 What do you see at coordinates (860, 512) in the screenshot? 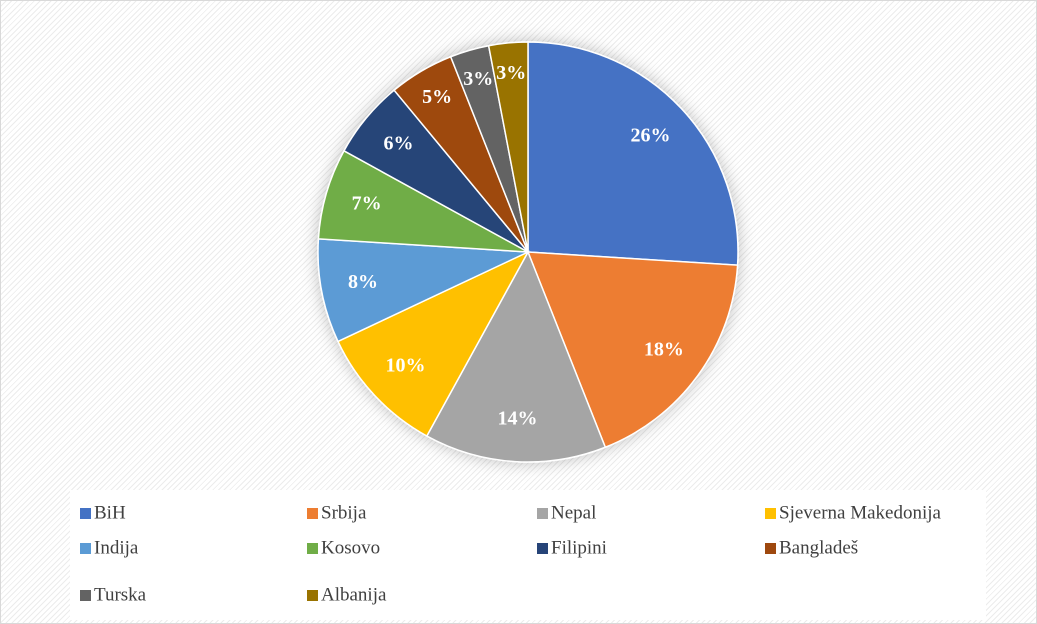
I see `legend-label: Sjeverna Makedonija` at bounding box center [860, 512].